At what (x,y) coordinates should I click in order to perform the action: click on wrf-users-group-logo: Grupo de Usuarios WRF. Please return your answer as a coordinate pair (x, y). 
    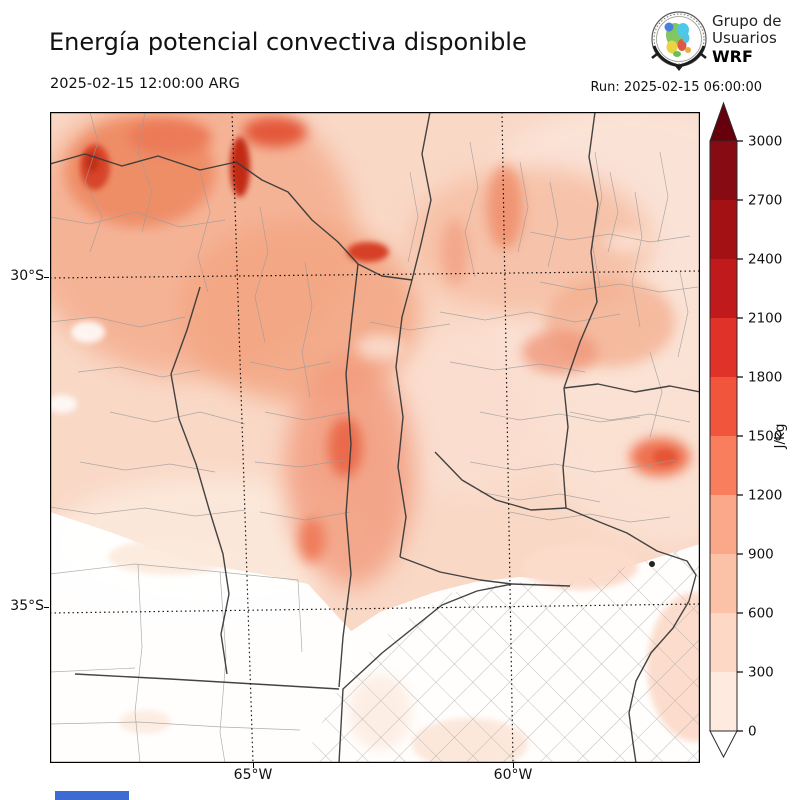
    Looking at the image, I should click on (716, 41).